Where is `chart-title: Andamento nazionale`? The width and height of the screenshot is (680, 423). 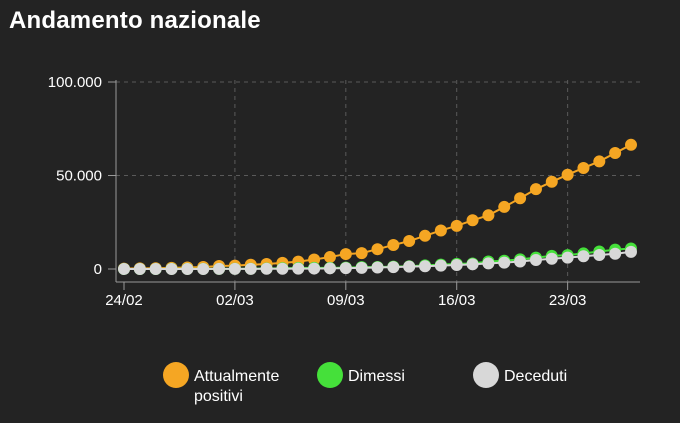
chart-title: Andamento nazionale is located at coordinates (135, 20).